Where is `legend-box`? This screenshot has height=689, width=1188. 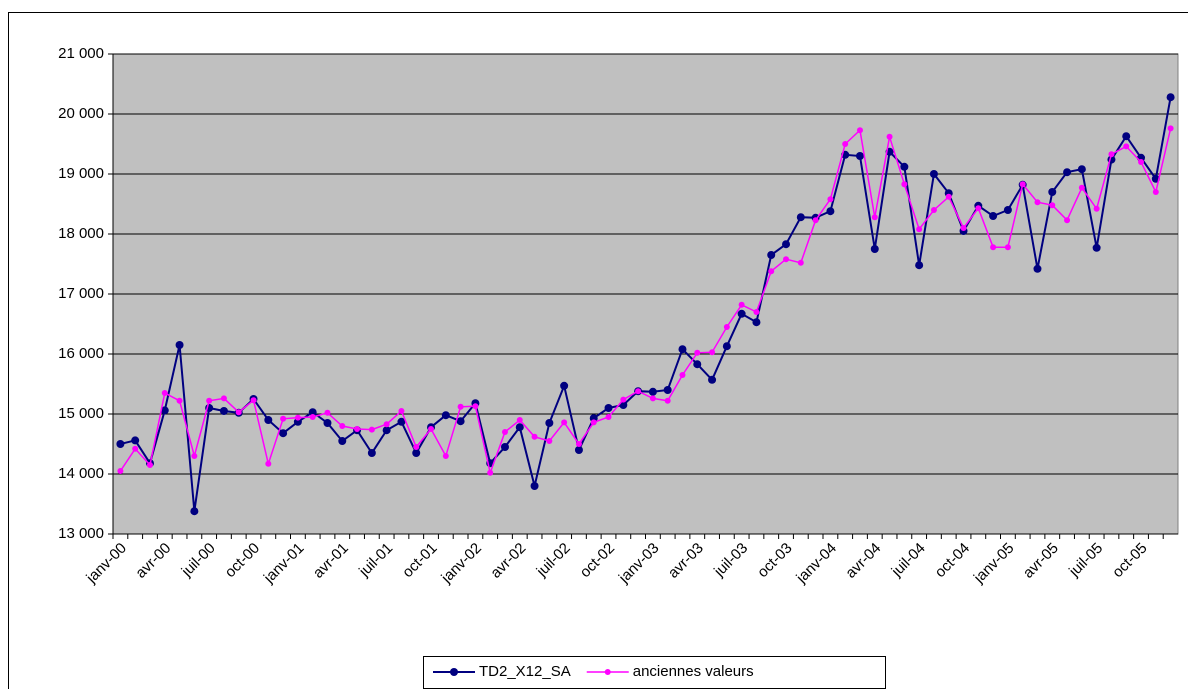 legend-box is located at coordinates (654, 672).